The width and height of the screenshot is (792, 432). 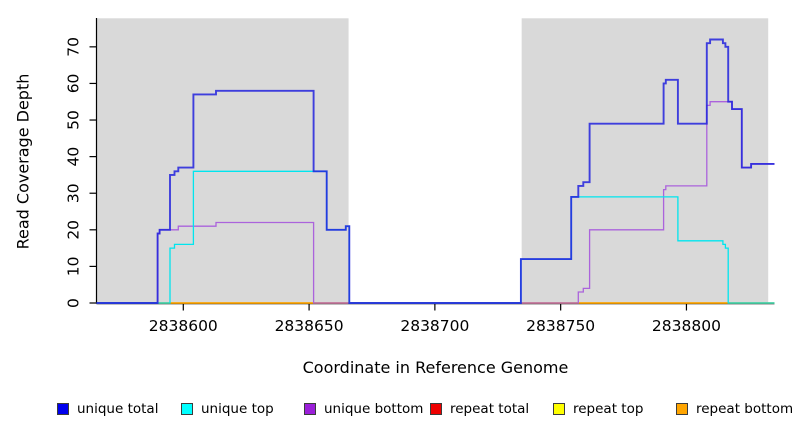 I want to click on legend-label: unique bottom, so click(x=374, y=409).